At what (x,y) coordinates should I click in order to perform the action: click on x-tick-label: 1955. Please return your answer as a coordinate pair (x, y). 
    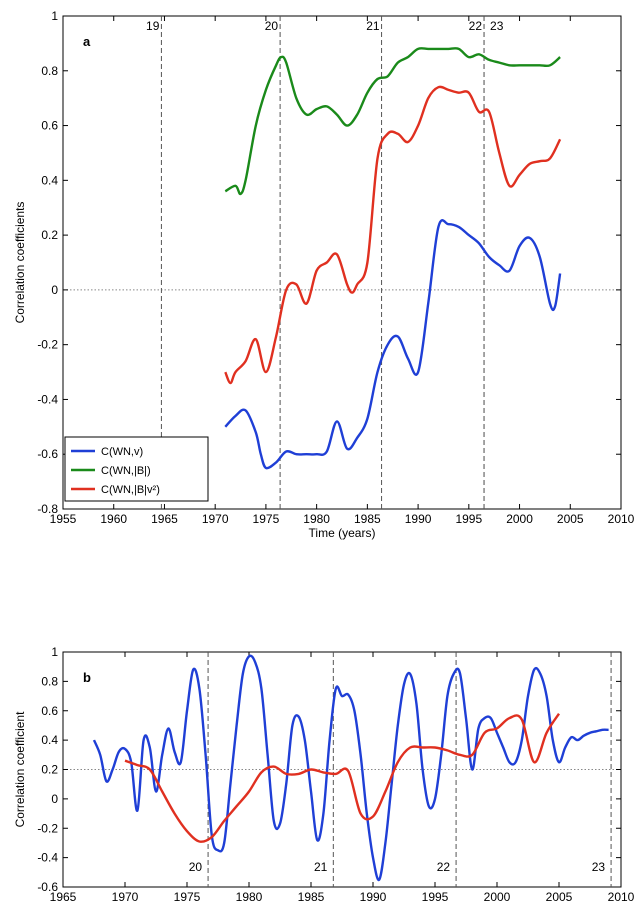
    Looking at the image, I should click on (63, 519).